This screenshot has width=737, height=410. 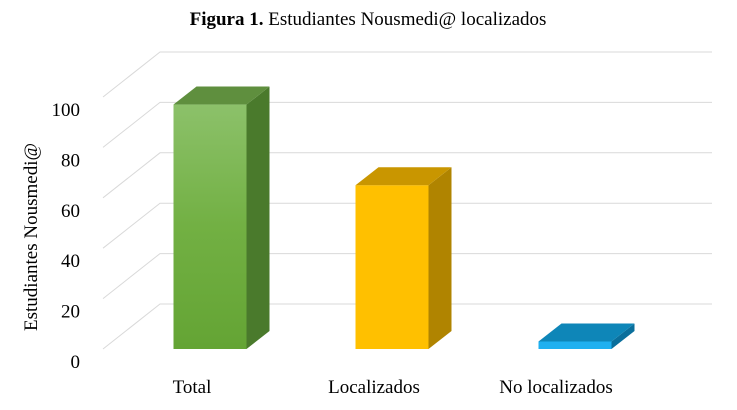 What do you see at coordinates (31, 237) in the screenshot?
I see `y-axis-label: Estudiantes Nousmedi@` at bounding box center [31, 237].